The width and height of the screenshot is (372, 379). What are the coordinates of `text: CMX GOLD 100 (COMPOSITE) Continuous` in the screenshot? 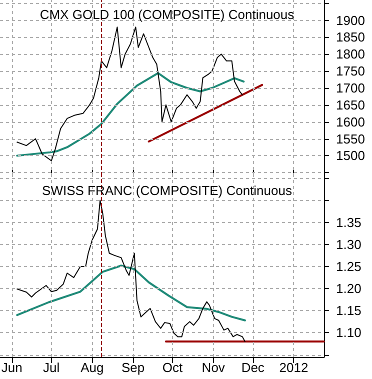 It's located at (167, 14).